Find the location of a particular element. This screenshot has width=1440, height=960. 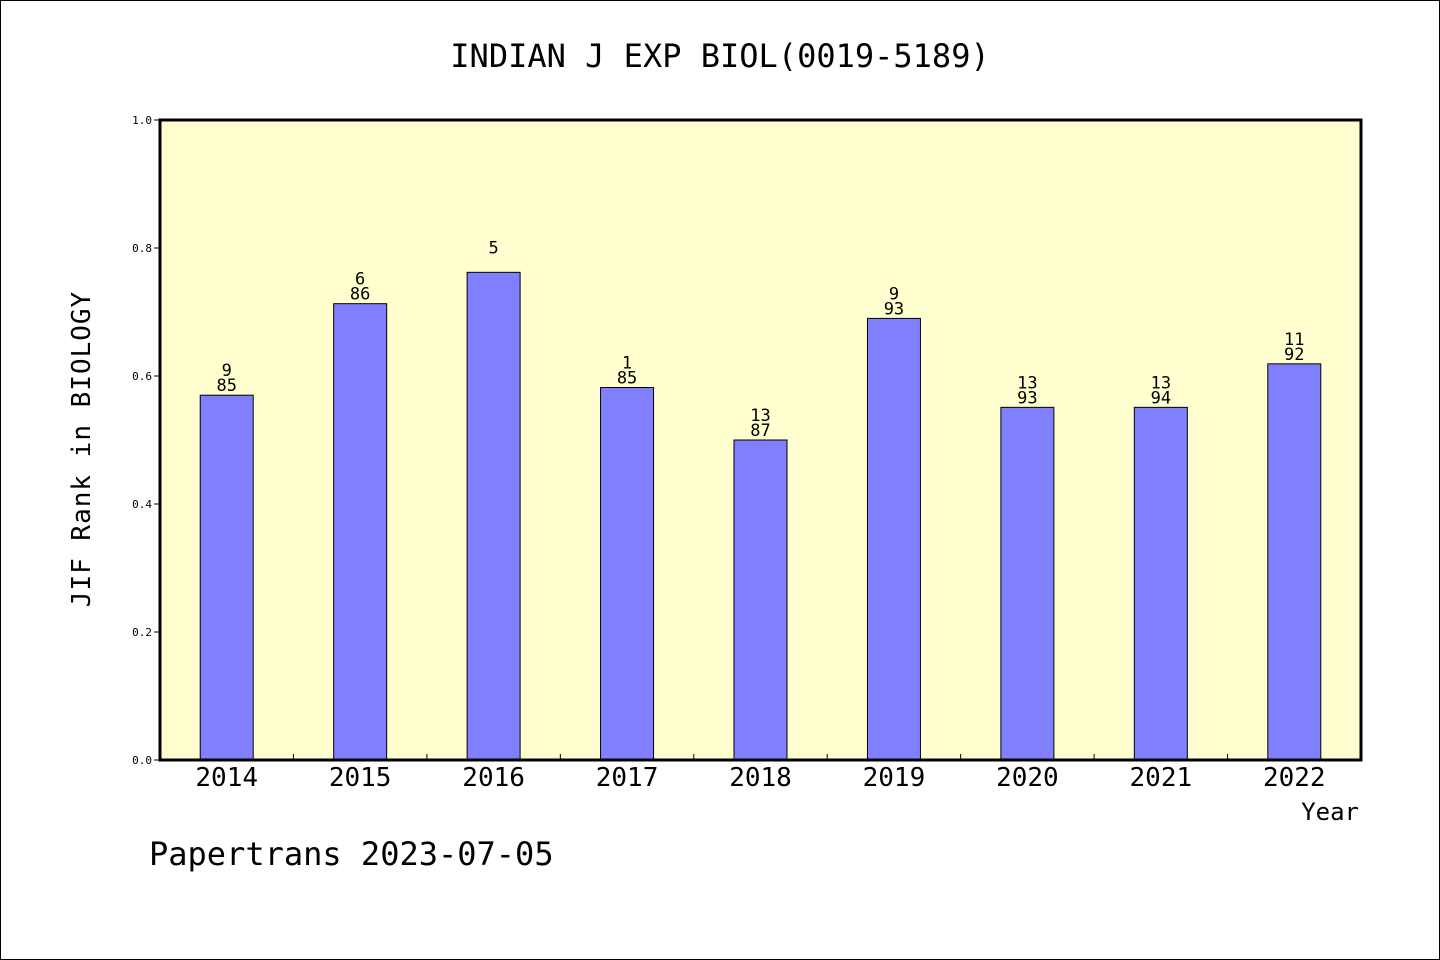

bar-2019 is located at coordinates (893, 539).